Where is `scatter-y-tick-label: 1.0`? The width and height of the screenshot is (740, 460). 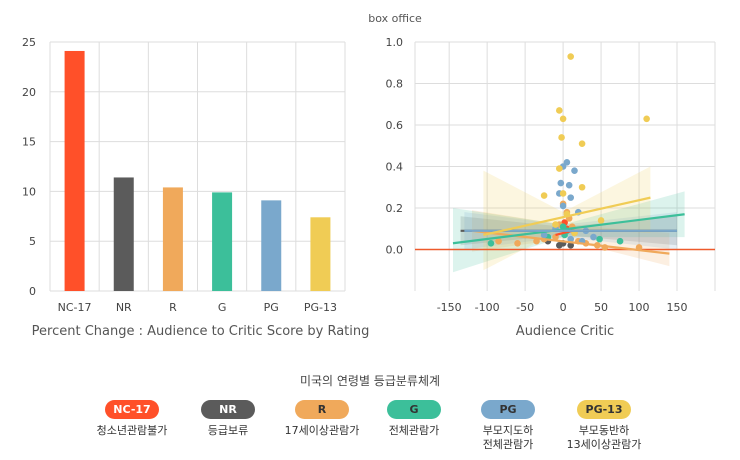
scatter-y-tick-label: 1.0 is located at coordinates (395, 42).